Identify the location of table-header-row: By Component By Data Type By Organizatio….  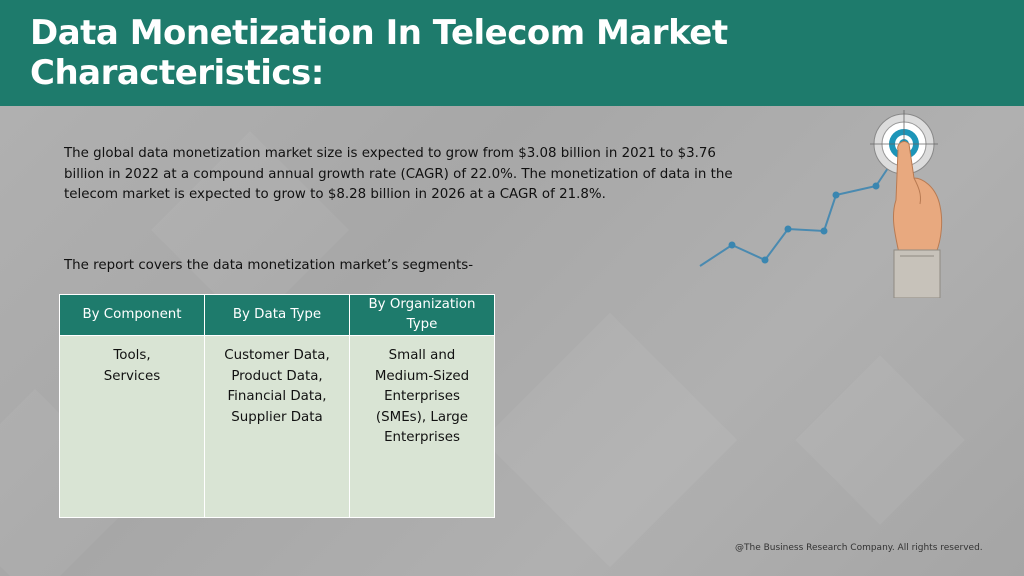
(277, 315).